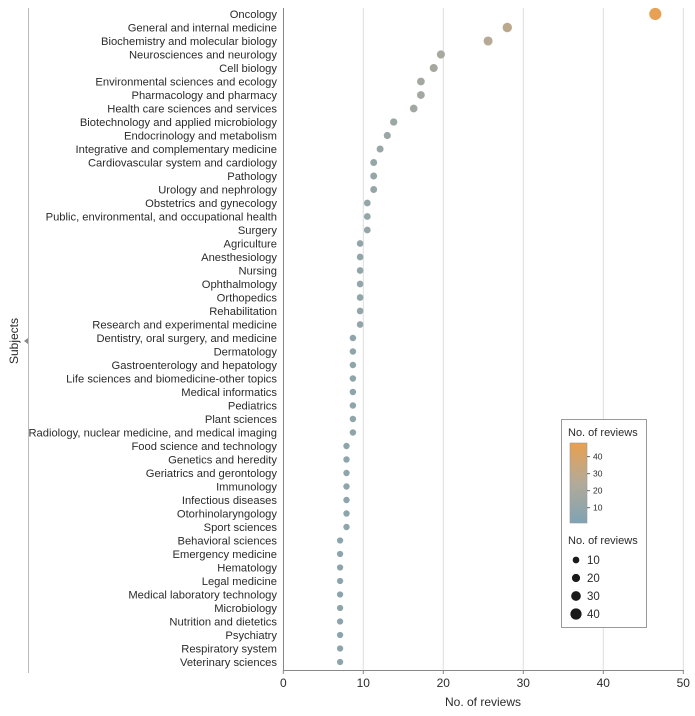  What do you see at coordinates (257, 272) in the screenshot?
I see `category-label: Nursing` at bounding box center [257, 272].